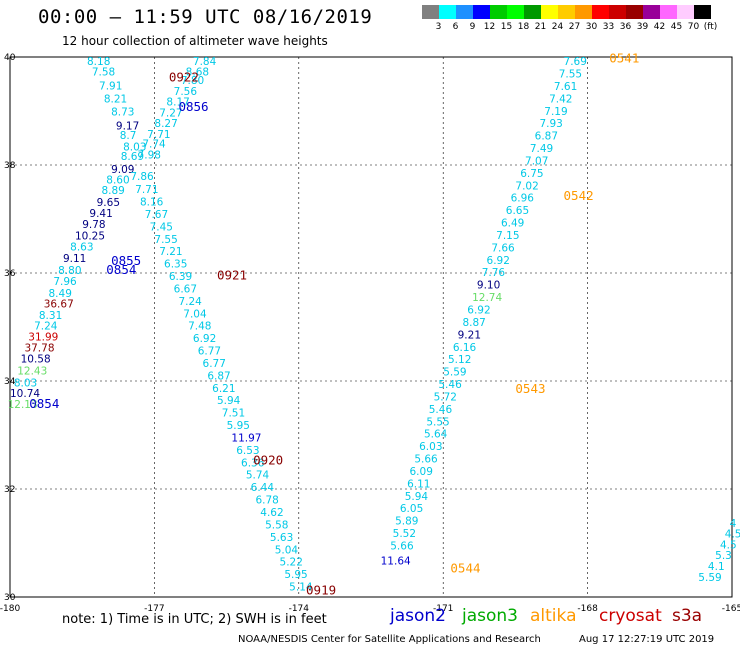 The width and height of the screenshot is (740, 650). Describe the element at coordinates (90, 237) in the screenshot. I see `wave-height-value: 10.25` at that location.